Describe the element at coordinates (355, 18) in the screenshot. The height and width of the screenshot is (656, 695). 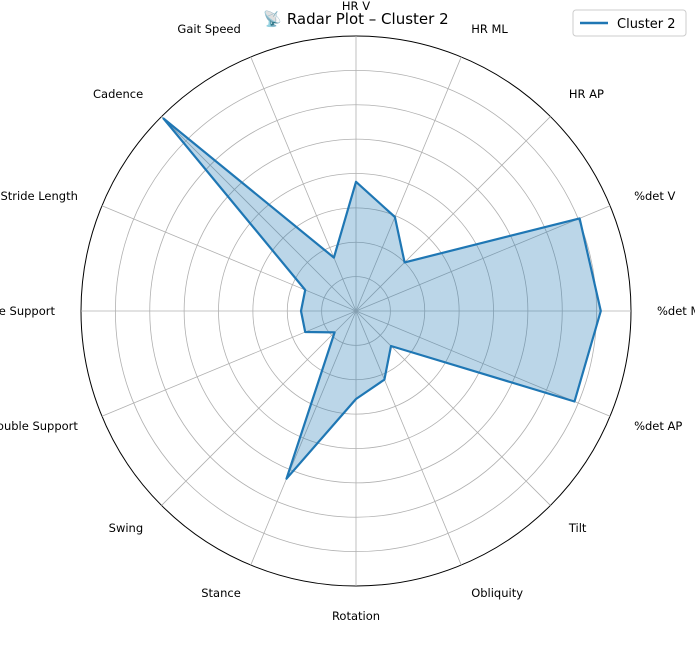
I see `chart-title: 📡 Radar Plot – Cluster 2` at that location.